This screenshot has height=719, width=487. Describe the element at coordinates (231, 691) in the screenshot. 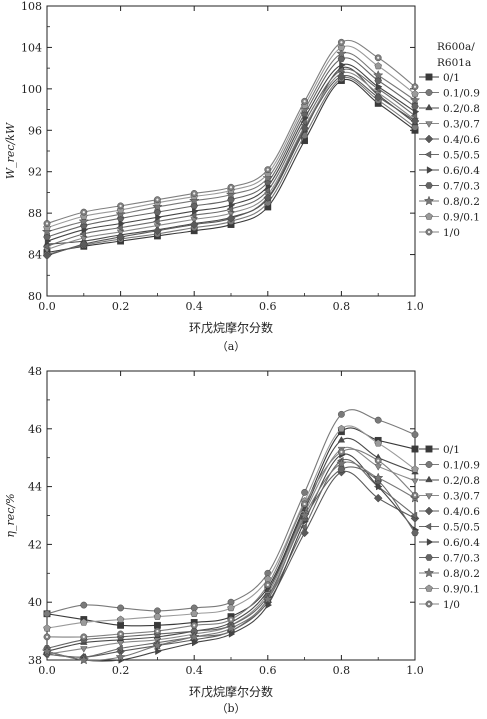

I see `x-axis-label: 环戊烷摩尔分数` at that location.